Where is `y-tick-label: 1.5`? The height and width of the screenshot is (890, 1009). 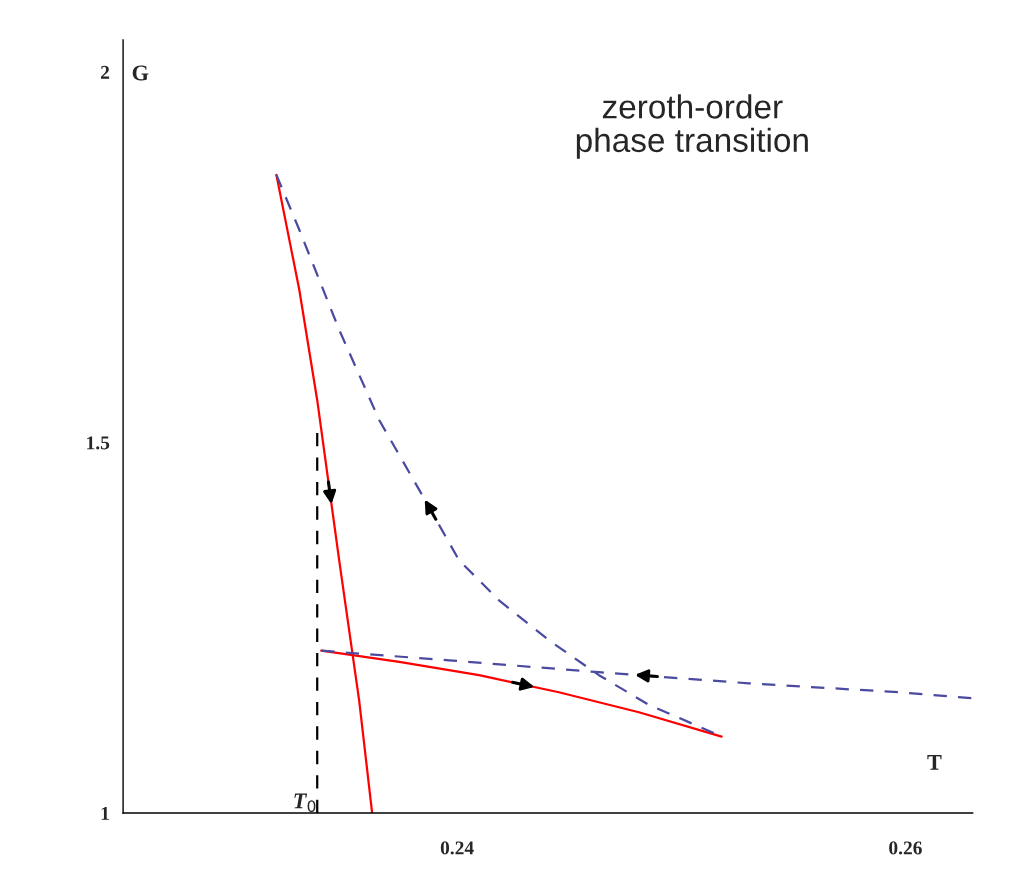
y-tick-label: 1.5 is located at coordinates (98, 443).